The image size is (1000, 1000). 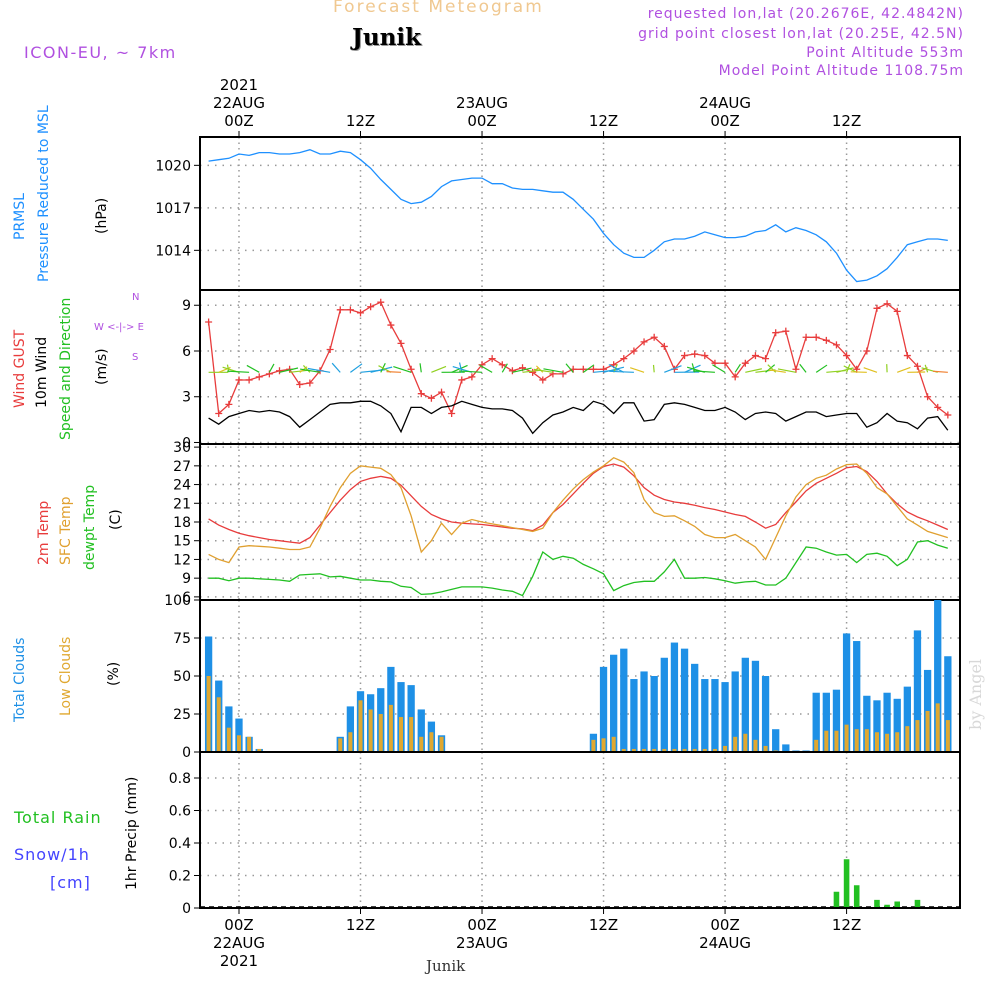 What do you see at coordinates (182, 560) in the screenshot?
I see `y-tick-label: 12` at bounding box center [182, 560].